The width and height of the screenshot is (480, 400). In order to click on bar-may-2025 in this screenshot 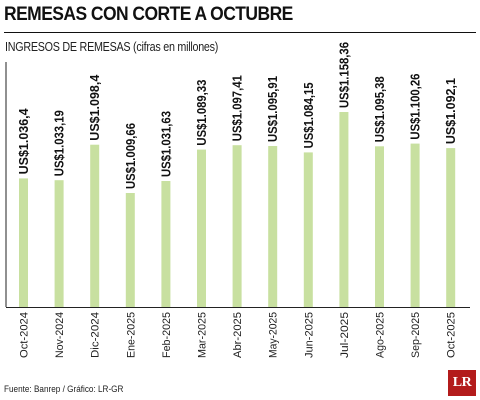, I will do `click(273, 226)`.